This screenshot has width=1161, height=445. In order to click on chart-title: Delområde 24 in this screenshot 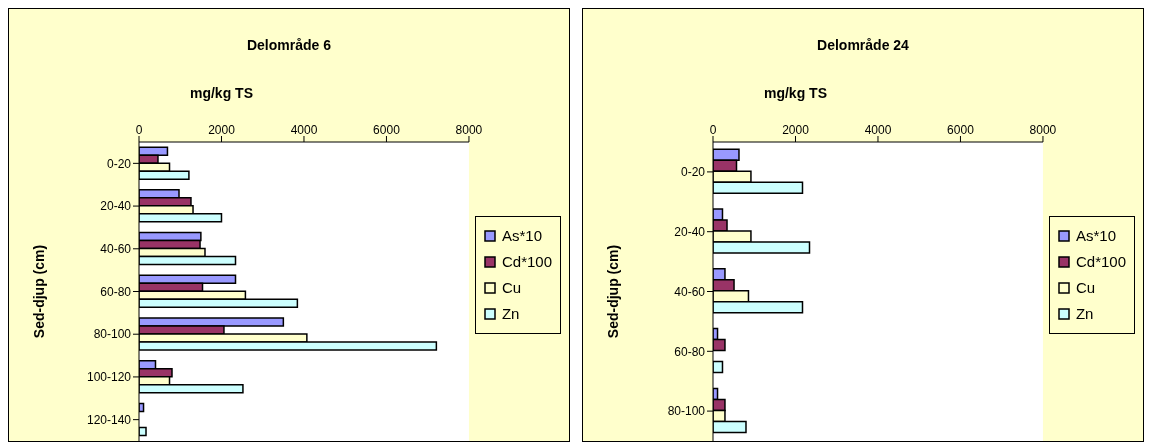, I will do `click(863, 45)`.